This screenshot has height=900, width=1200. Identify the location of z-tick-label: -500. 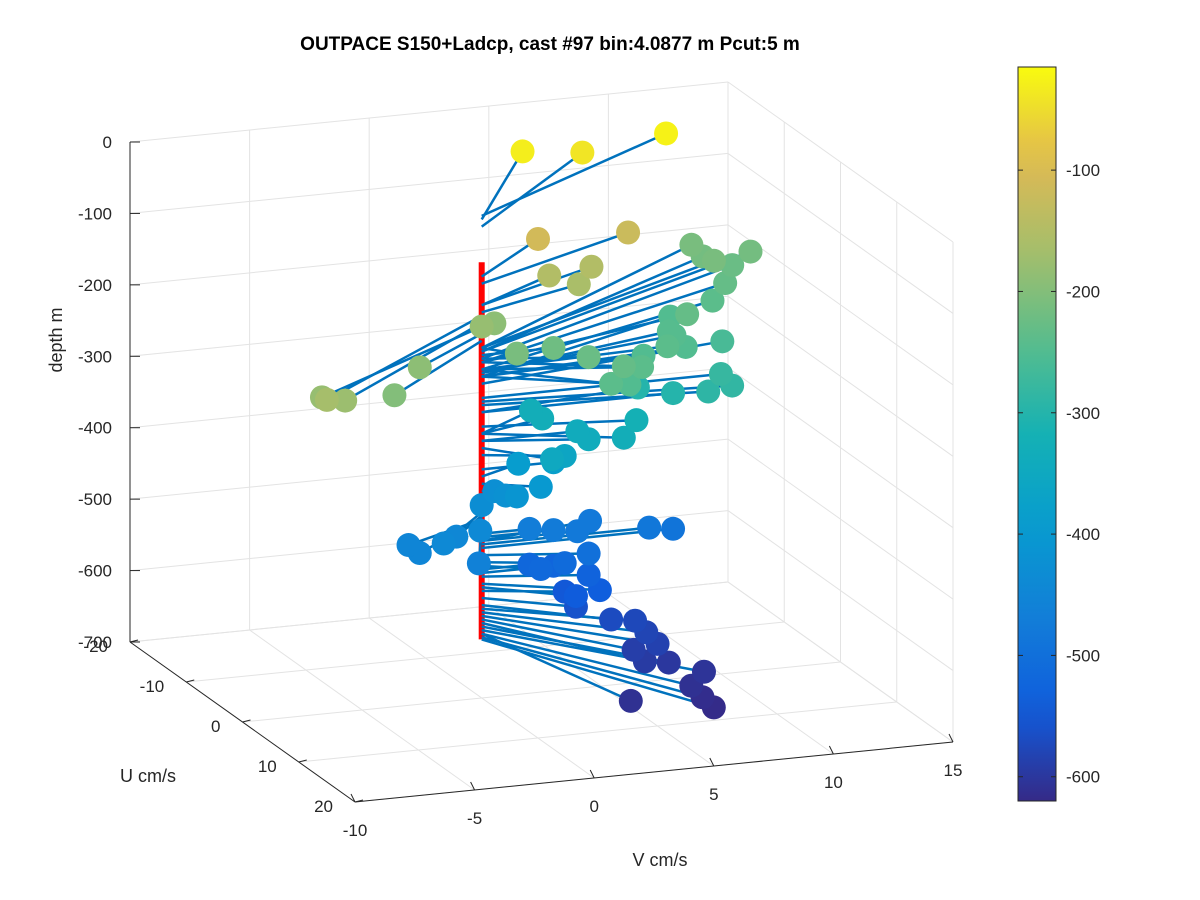
(95, 499).